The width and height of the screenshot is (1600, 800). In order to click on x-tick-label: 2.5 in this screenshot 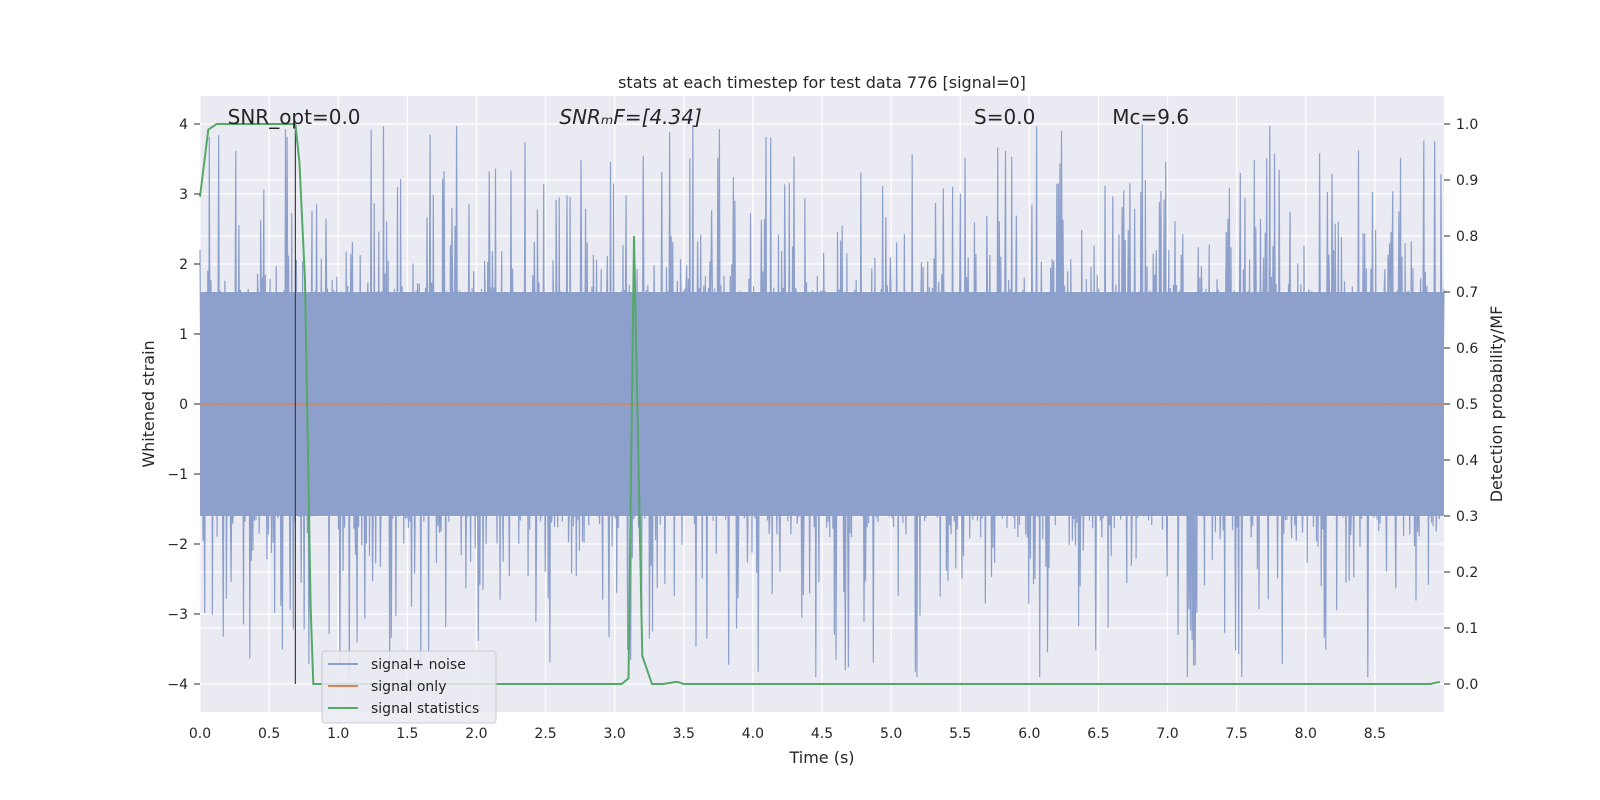, I will do `click(545, 734)`.